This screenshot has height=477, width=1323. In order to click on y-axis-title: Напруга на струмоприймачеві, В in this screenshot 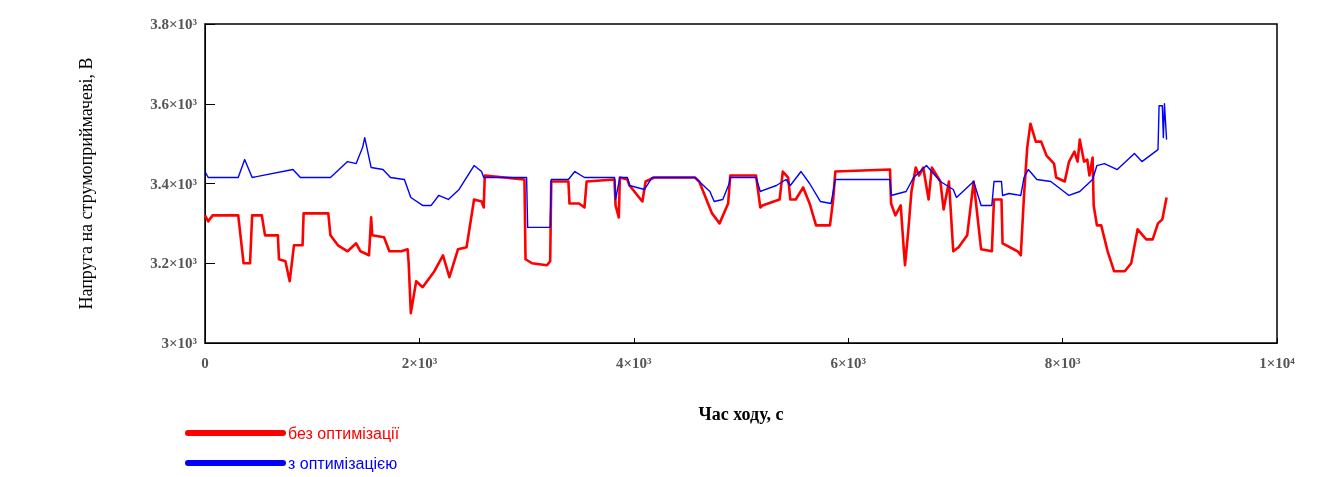, I will do `click(86, 183)`.